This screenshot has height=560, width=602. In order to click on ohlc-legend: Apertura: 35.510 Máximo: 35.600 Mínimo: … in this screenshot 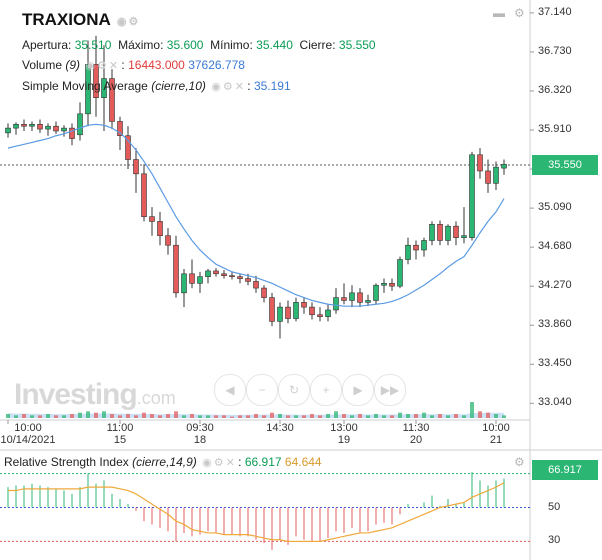, I will do `click(199, 45)`.